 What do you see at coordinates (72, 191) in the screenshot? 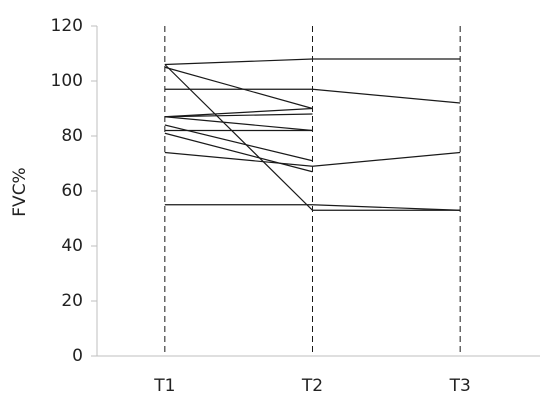
I see `y-tick-label: 60` at bounding box center [72, 191].